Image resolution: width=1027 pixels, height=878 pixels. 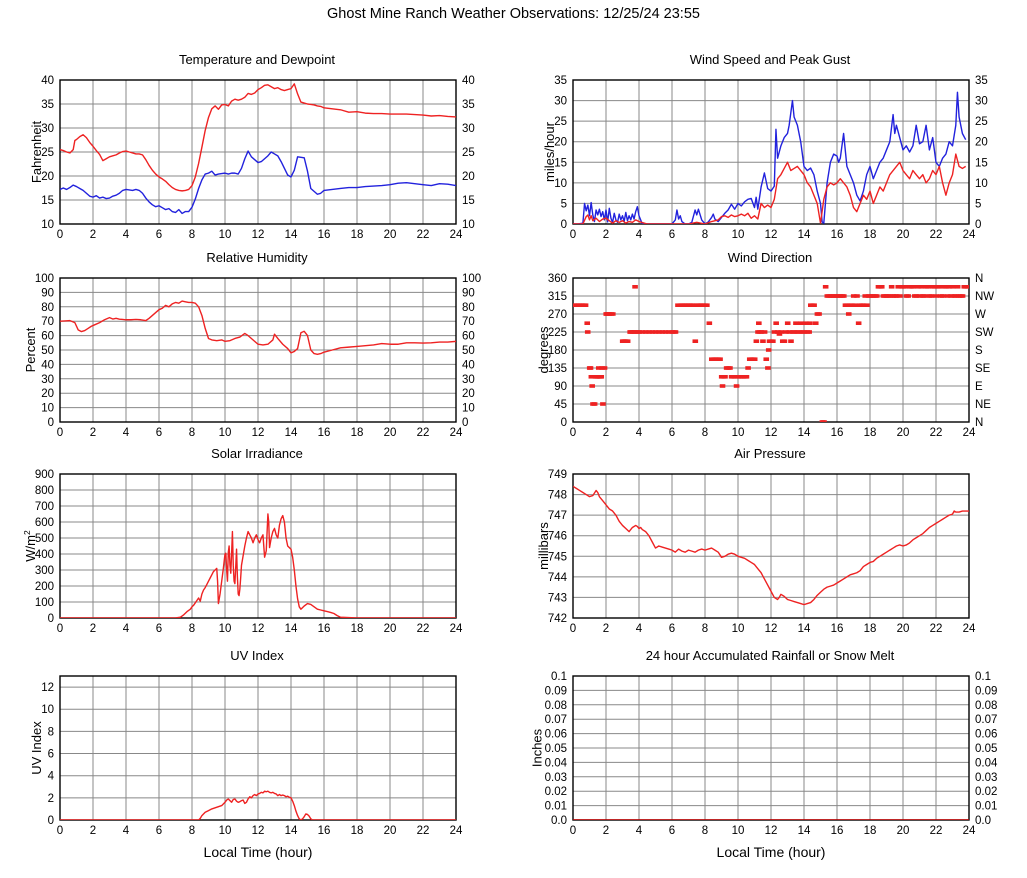 What do you see at coordinates (468, 293) in the screenshot?
I see `right-y-tick-label: 90` at bounding box center [468, 293].